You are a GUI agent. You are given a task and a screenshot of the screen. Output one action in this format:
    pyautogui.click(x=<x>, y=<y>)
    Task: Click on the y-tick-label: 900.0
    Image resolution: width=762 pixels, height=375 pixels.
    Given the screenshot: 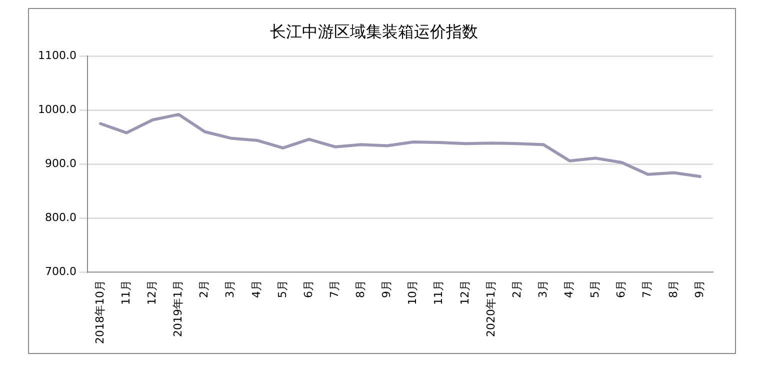 What is the action you would take?
    pyautogui.click(x=60, y=163)
    